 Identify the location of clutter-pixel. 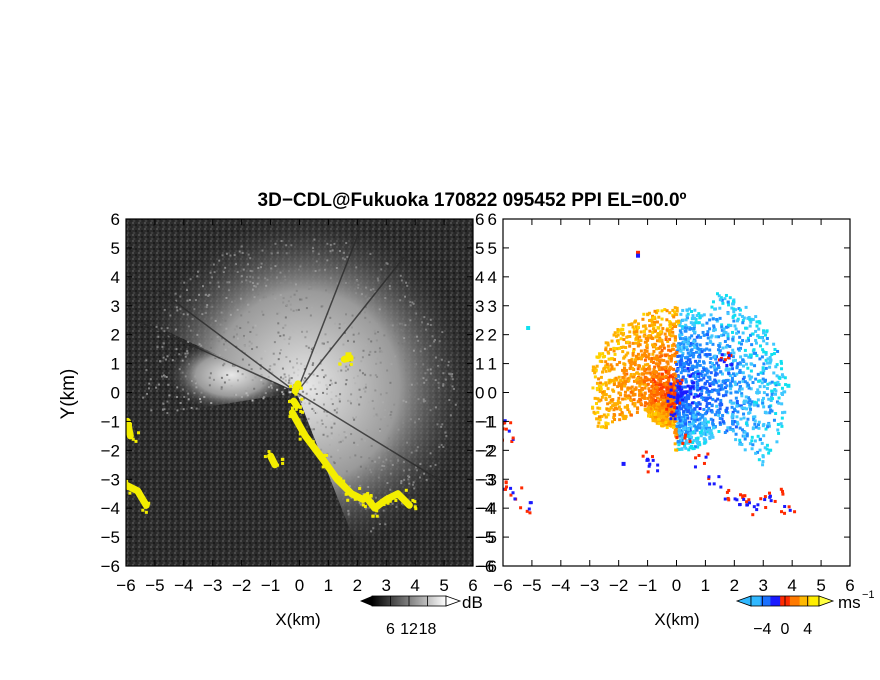
(269, 452).